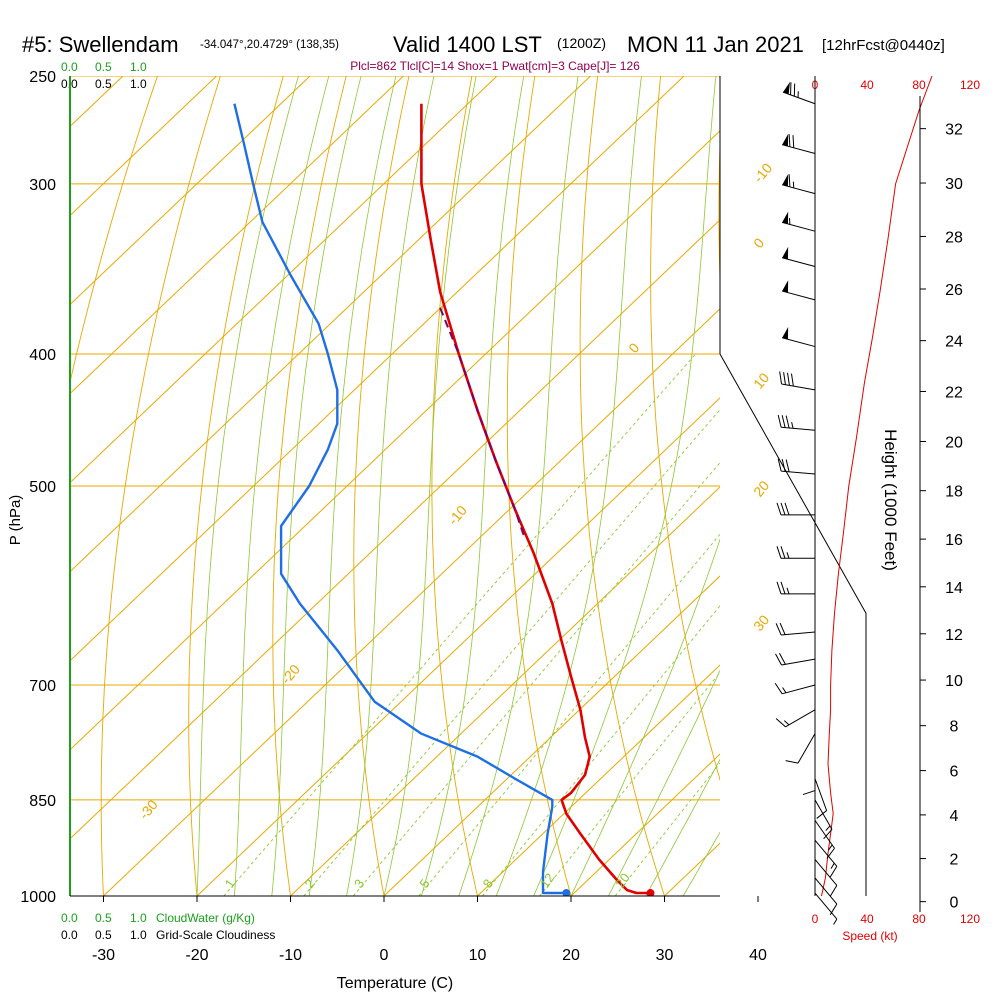 The image size is (1000, 1000). I want to click on x-tick-label: 30, so click(665, 955).